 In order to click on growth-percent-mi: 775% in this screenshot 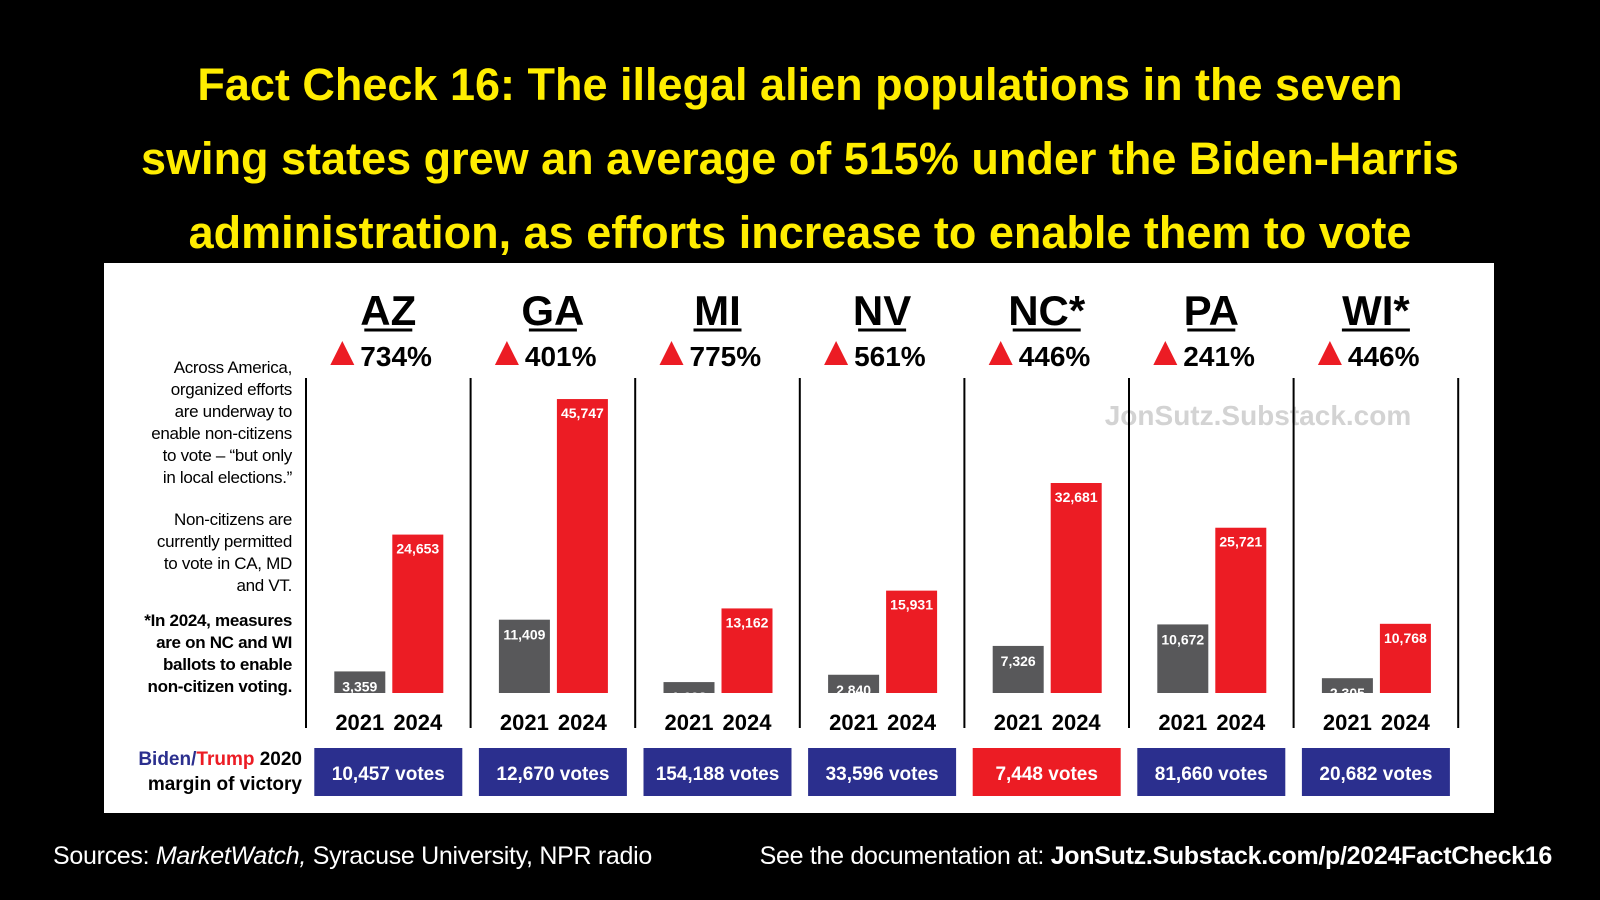, I will do `click(726, 356)`.